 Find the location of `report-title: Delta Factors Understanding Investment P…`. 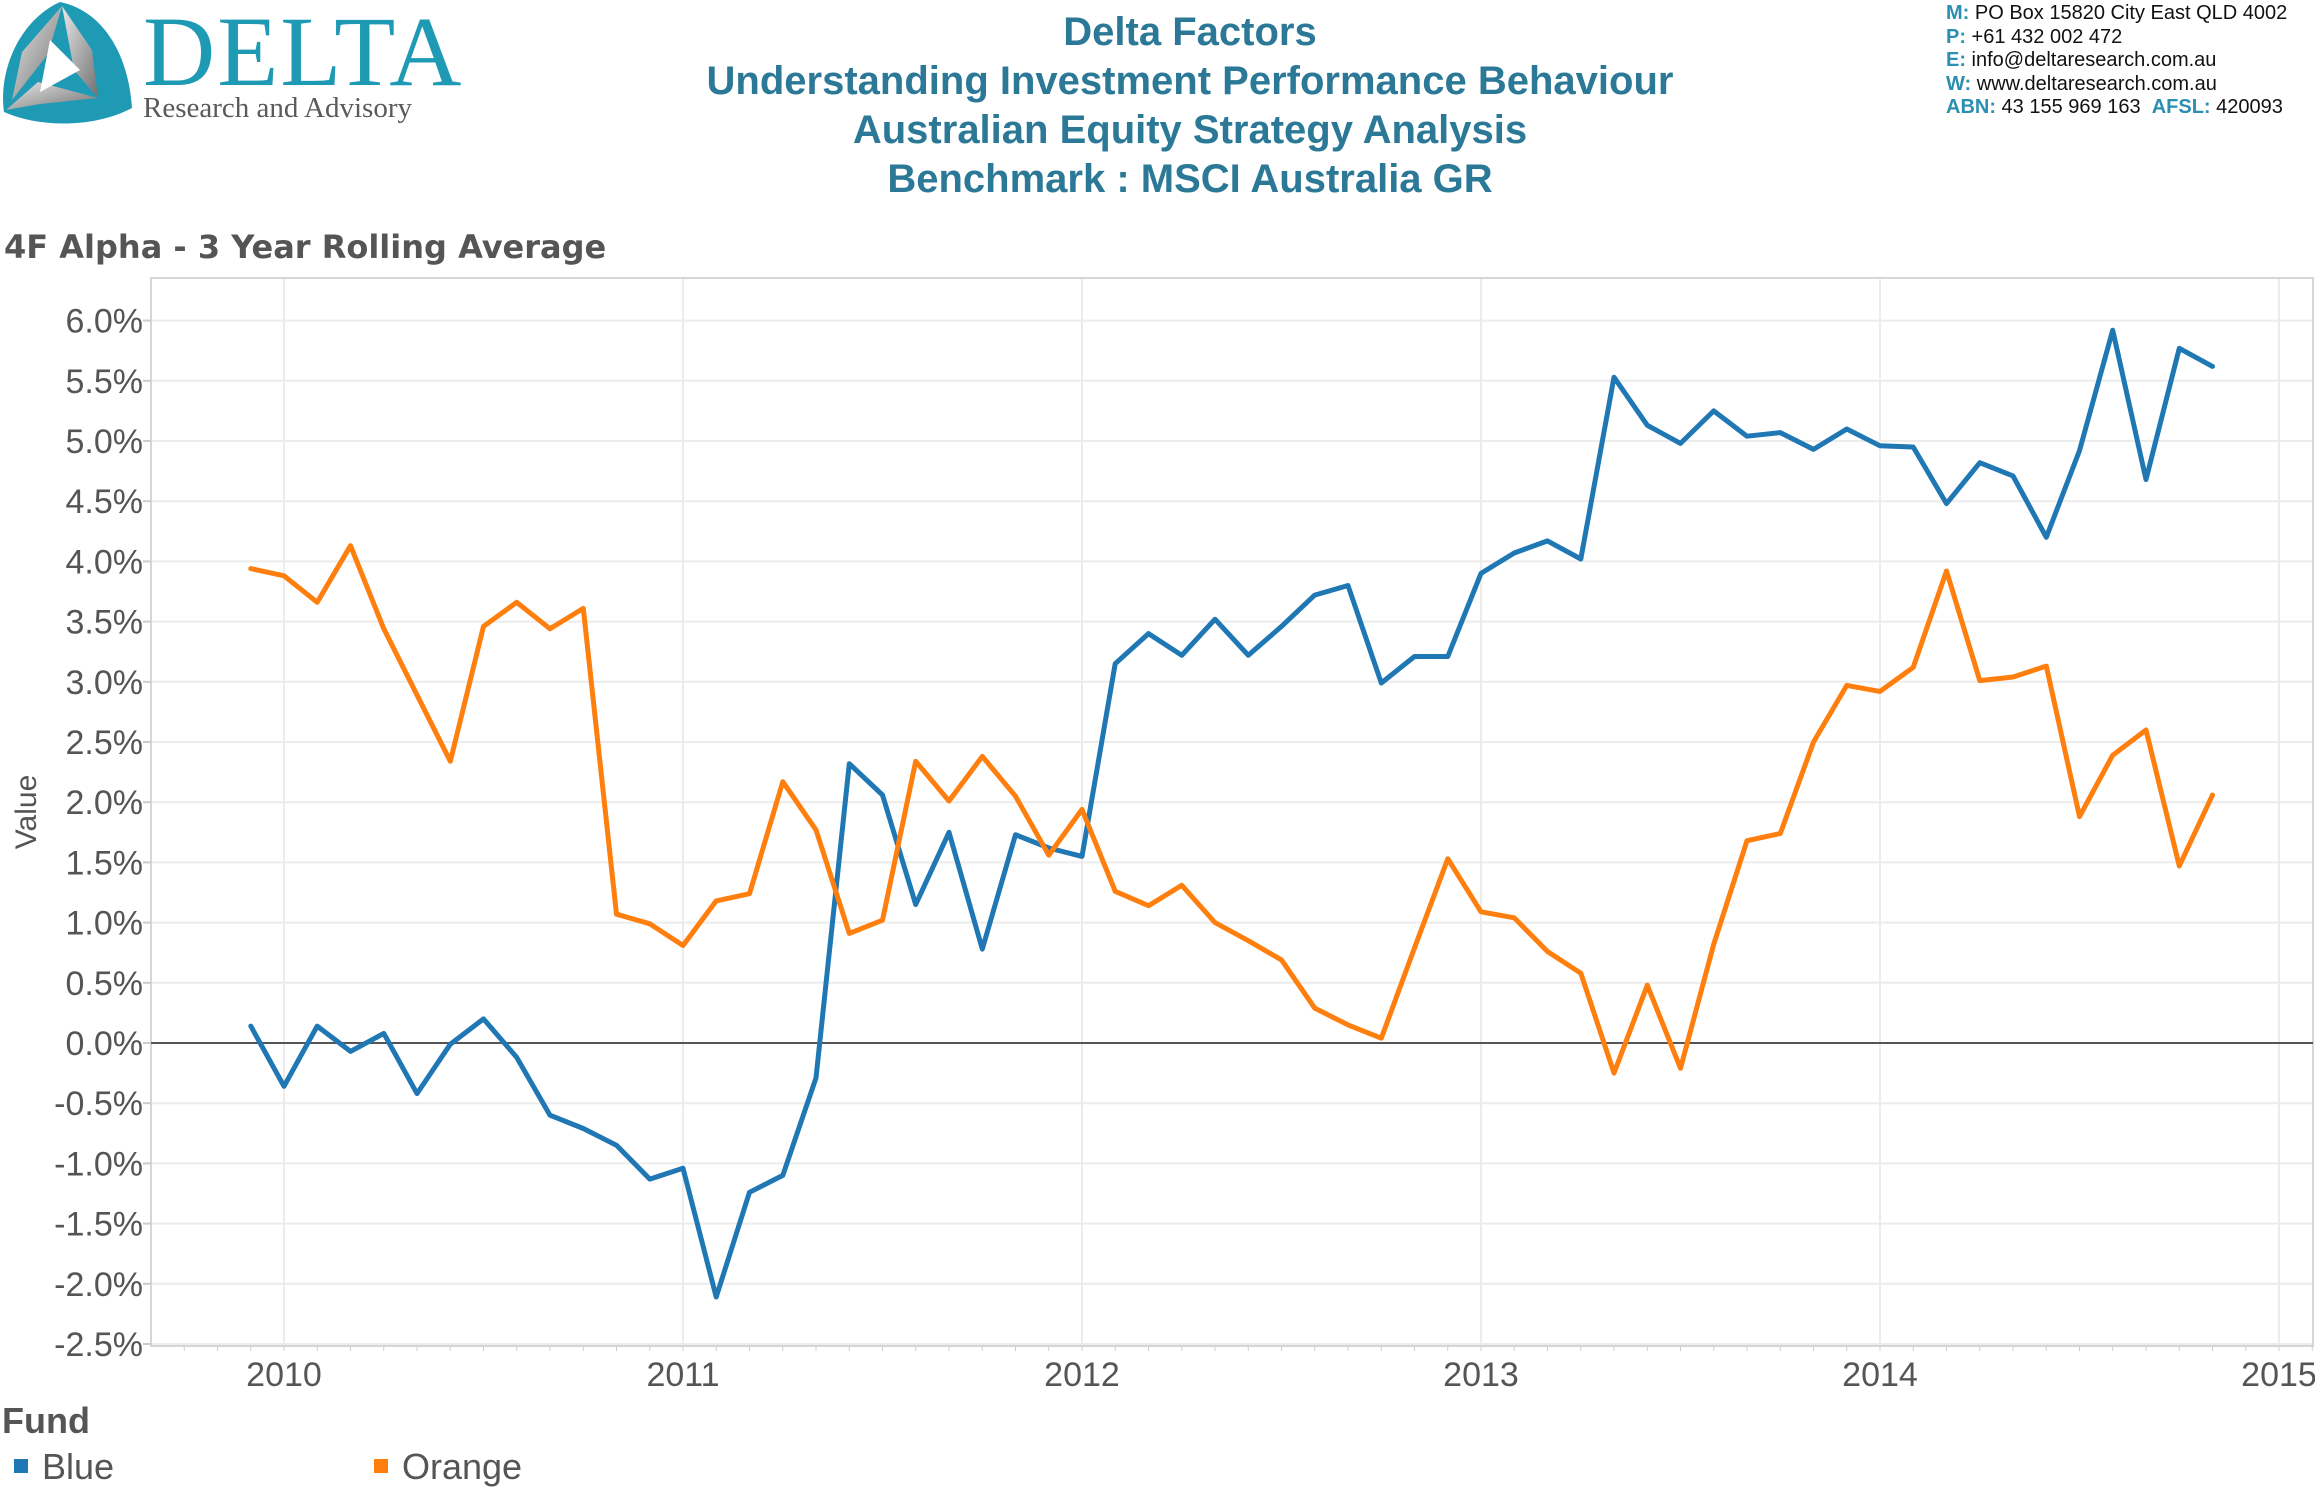

report-title: Delta Factors Understanding Investment P… is located at coordinates (1190, 106).